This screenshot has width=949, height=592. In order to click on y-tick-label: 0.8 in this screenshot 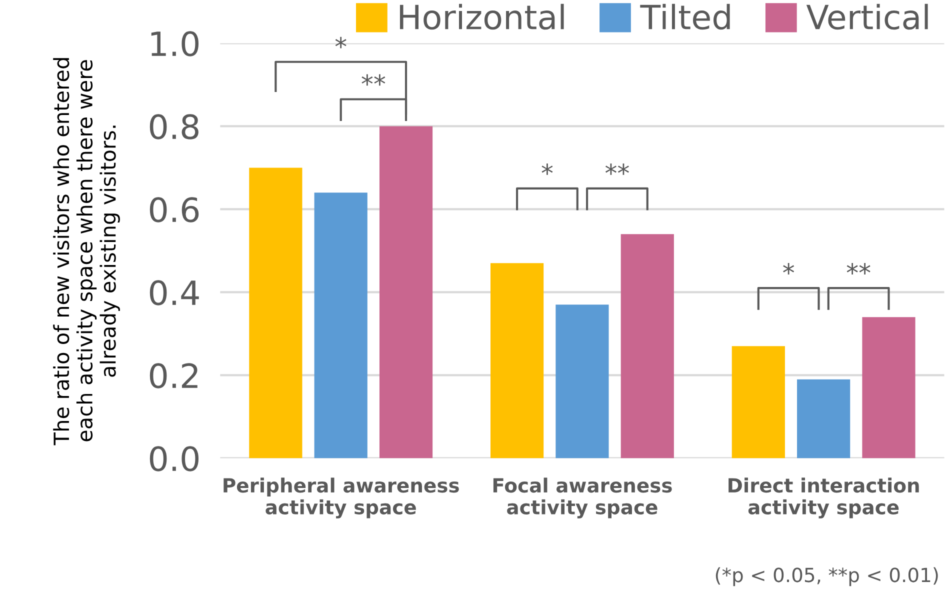, I will do `click(174, 127)`.